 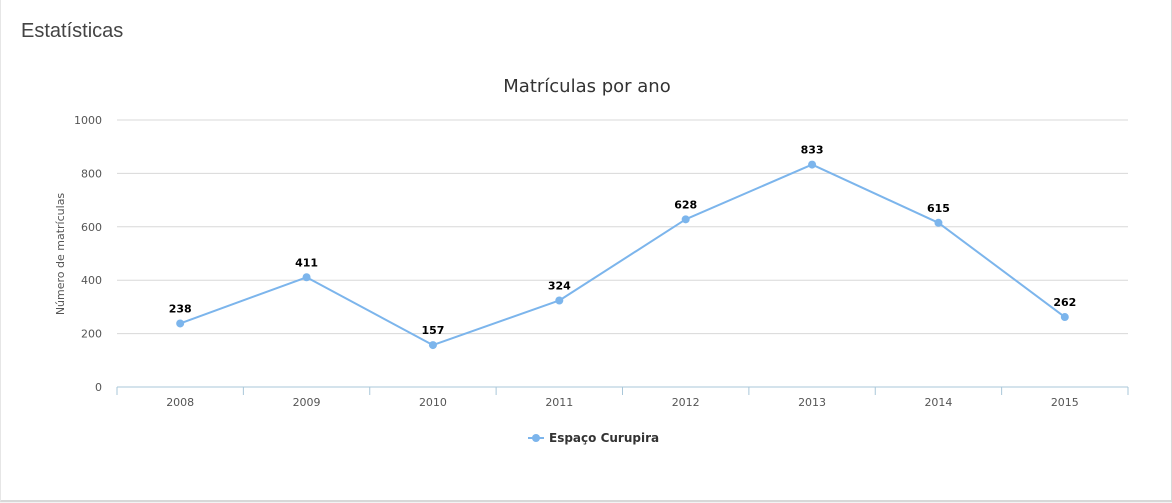 I want to click on x-tick-label: 2012, so click(x=686, y=402).